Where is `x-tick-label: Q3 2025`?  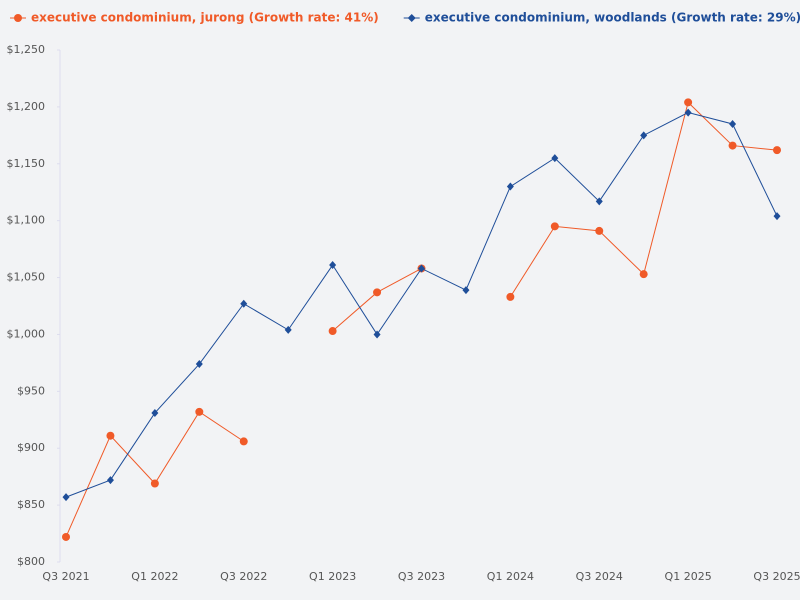 x-tick-label: Q3 2025 is located at coordinates (776, 576).